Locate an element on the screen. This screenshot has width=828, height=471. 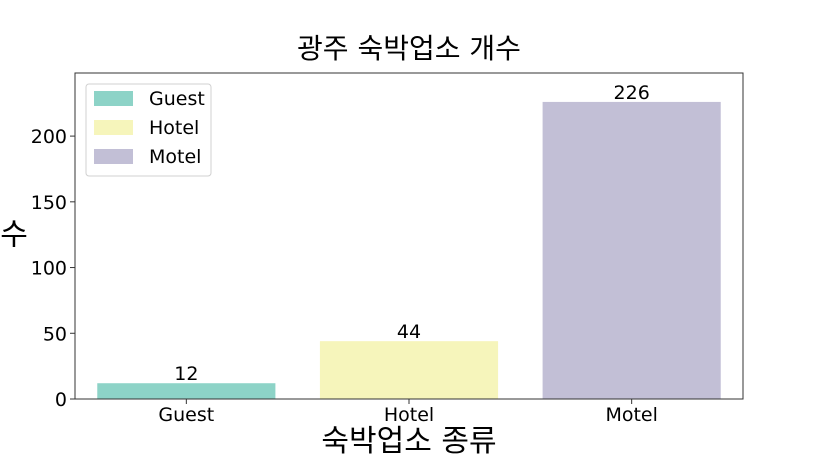
x-tick-label: Motel is located at coordinates (631, 415).